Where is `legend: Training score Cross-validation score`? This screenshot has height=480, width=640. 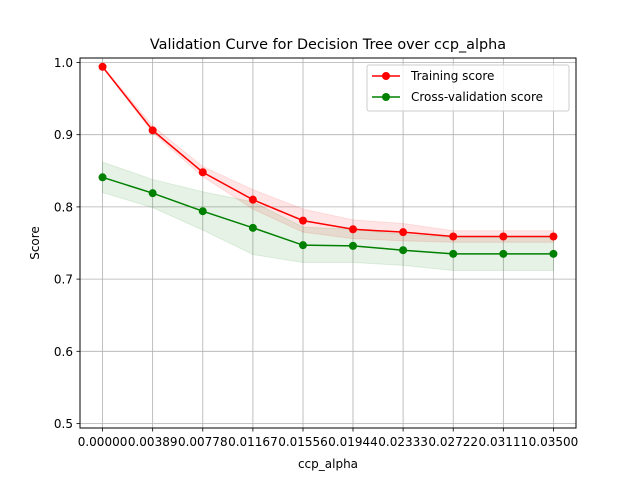
legend: Training score Cross-validation score is located at coordinates (468, 88).